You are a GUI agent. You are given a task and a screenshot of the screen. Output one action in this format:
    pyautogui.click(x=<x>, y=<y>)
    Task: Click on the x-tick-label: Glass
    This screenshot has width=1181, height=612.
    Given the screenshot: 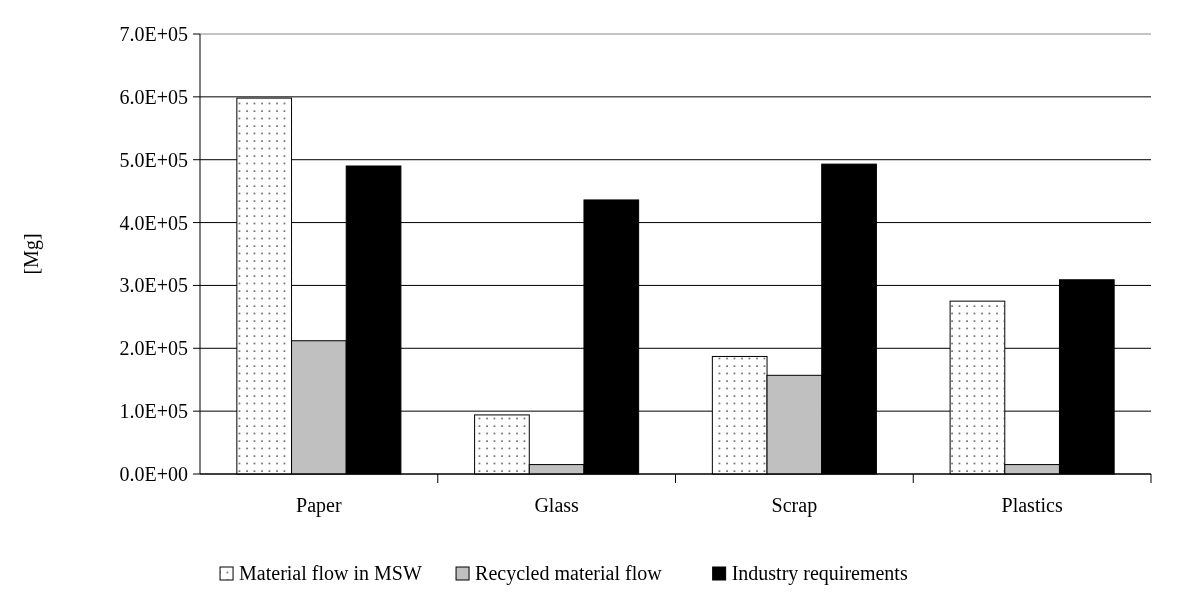 What is the action you would take?
    pyautogui.click(x=557, y=505)
    